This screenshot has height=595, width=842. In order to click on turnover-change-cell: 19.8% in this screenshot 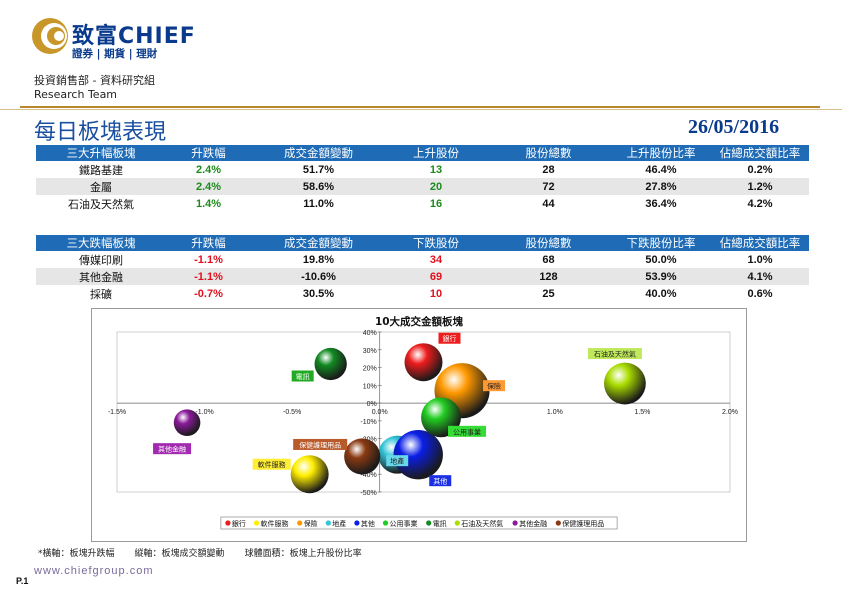, I will do `click(318, 259)`.